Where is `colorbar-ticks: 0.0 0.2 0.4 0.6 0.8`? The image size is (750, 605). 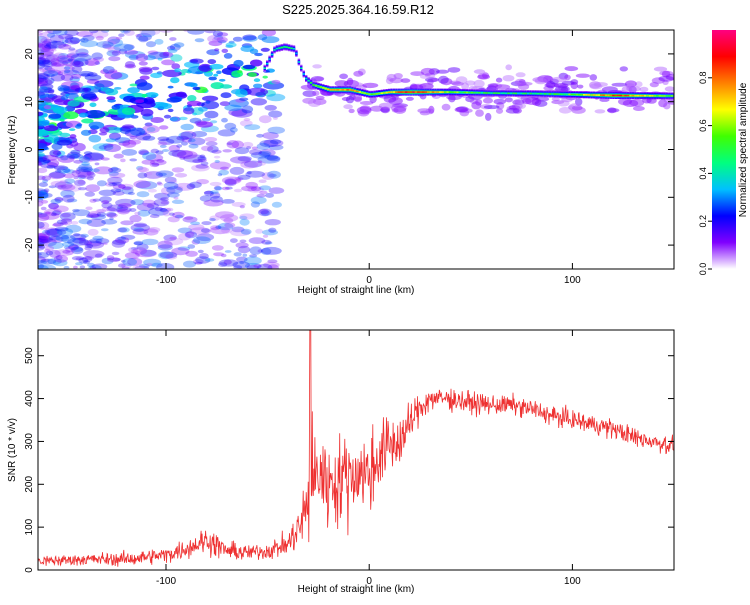
colorbar-ticks: 0.0 0.2 0.4 0.6 0.8 is located at coordinates (705, 173).